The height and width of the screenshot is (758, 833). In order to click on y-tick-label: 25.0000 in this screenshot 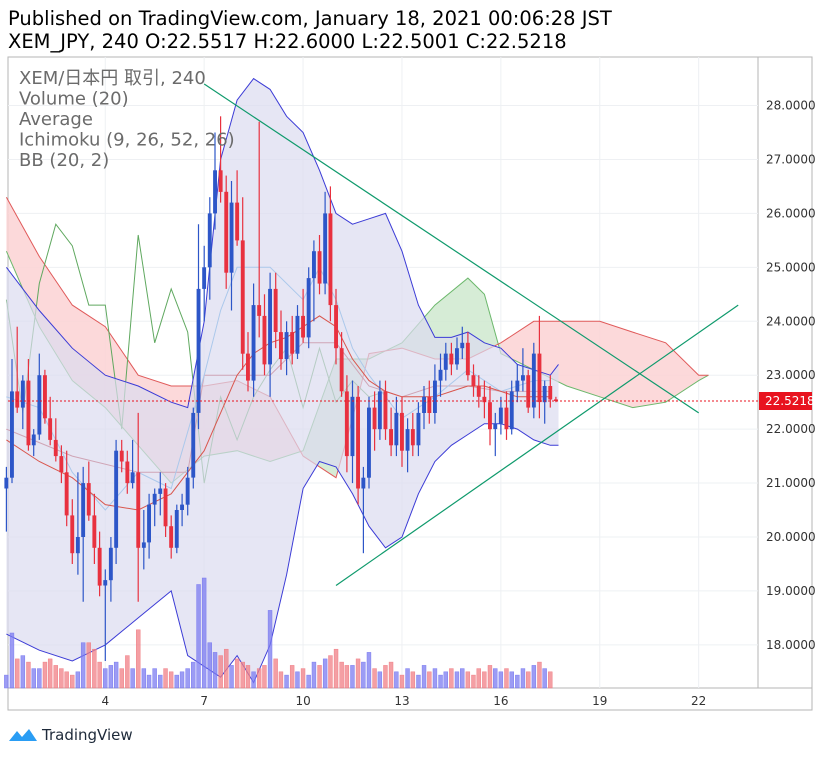, I will do `click(791, 267)`.